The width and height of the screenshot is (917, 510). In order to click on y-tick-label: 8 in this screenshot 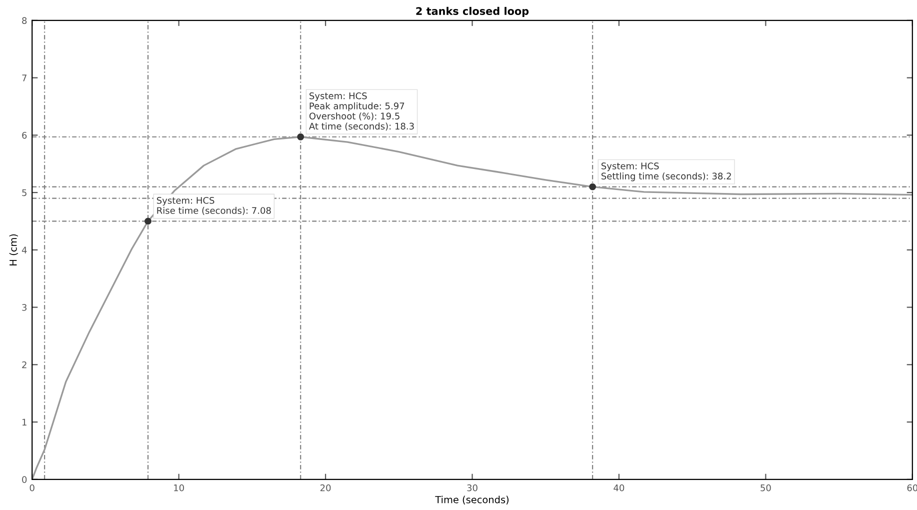, I will do `click(24, 20)`.